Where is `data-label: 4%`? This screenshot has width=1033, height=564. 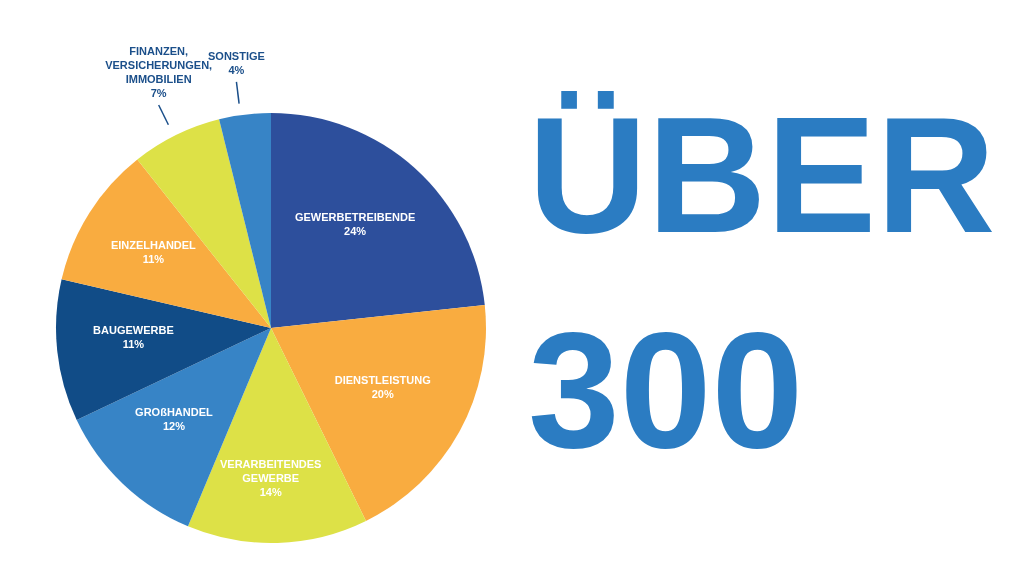 data-label: 4% is located at coordinates (236, 69).